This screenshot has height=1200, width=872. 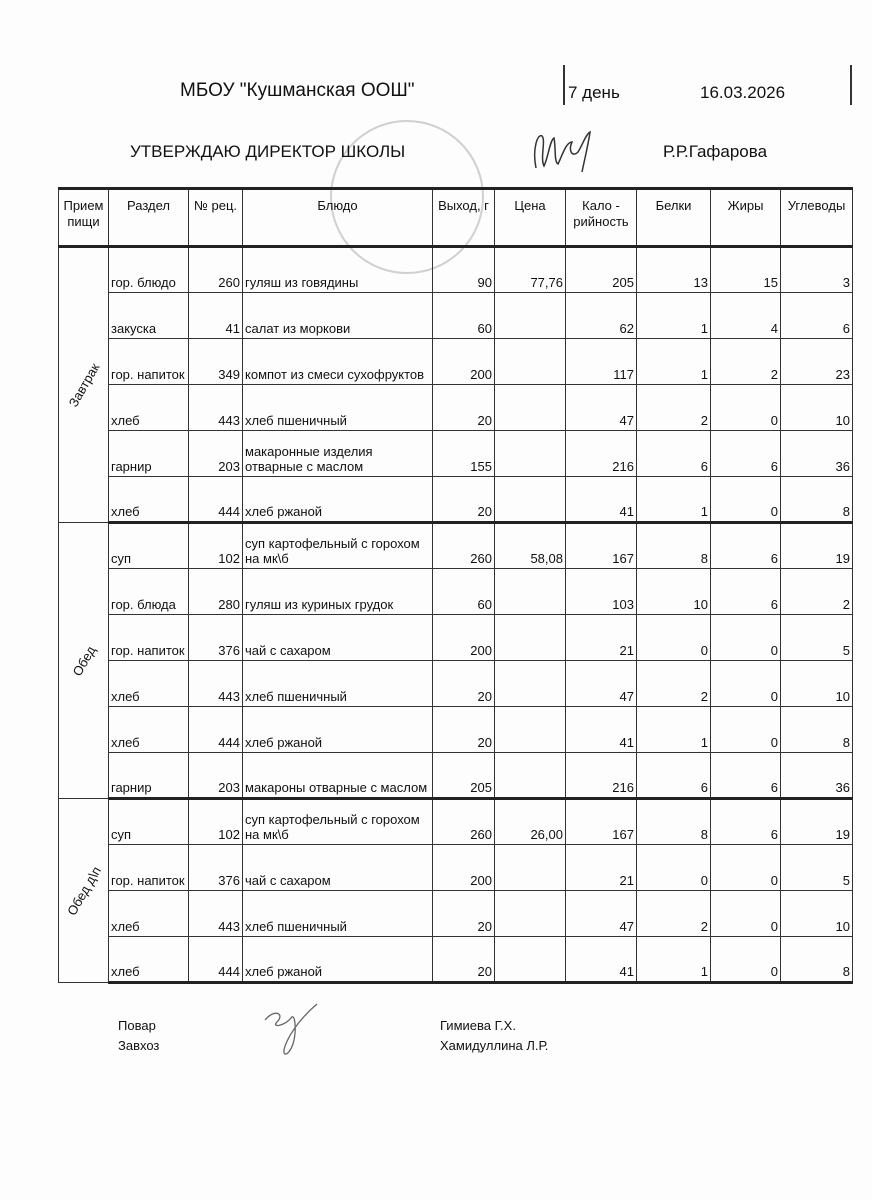 I want to click on section-cell: гор. напиток, so click(x=148, y=361).